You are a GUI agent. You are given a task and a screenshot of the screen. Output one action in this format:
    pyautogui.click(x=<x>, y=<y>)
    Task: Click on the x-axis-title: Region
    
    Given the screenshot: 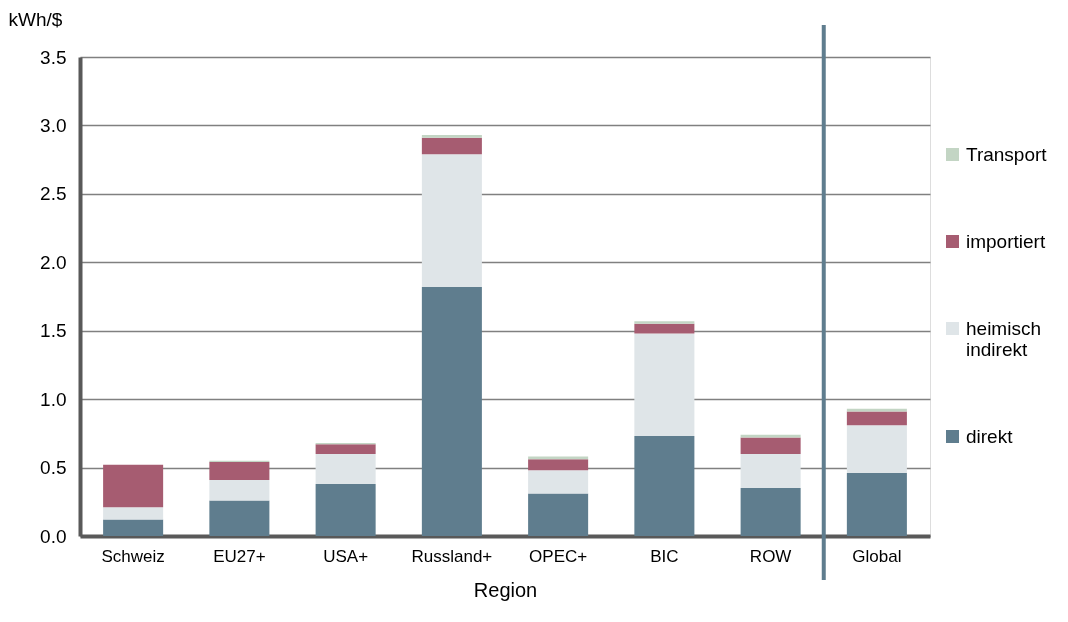 What is the action you would take?
    pyautogui.click(x=505, y=589)
    